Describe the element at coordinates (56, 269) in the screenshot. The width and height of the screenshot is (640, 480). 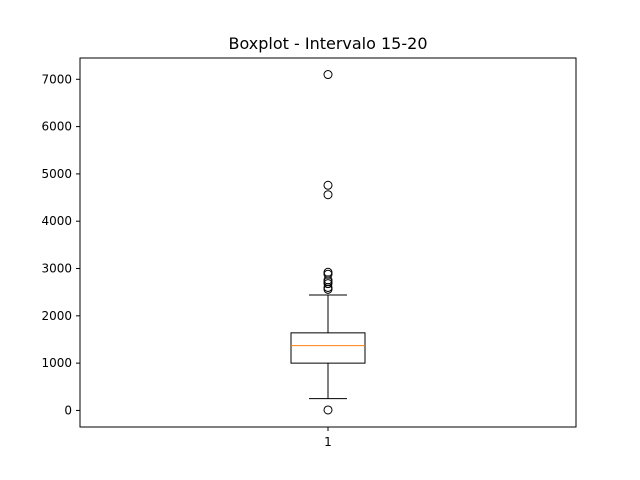
I see `y-tick-label: 3000` at that location.